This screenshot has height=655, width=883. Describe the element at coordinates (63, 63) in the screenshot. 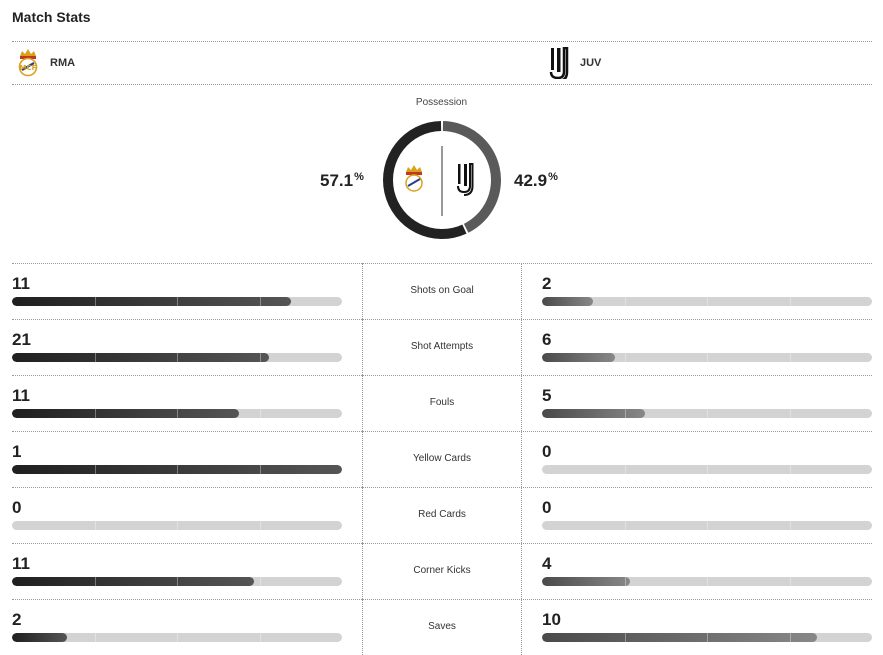

I see `home-team-name: RMA` at that location.